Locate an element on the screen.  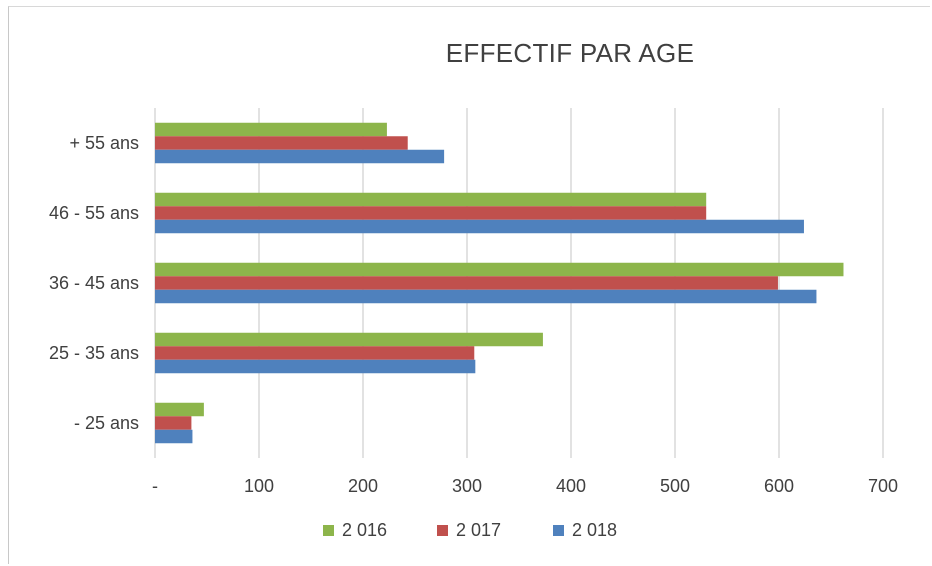
legend-label-2016: 2 016 is located at coordinates (365, 530).